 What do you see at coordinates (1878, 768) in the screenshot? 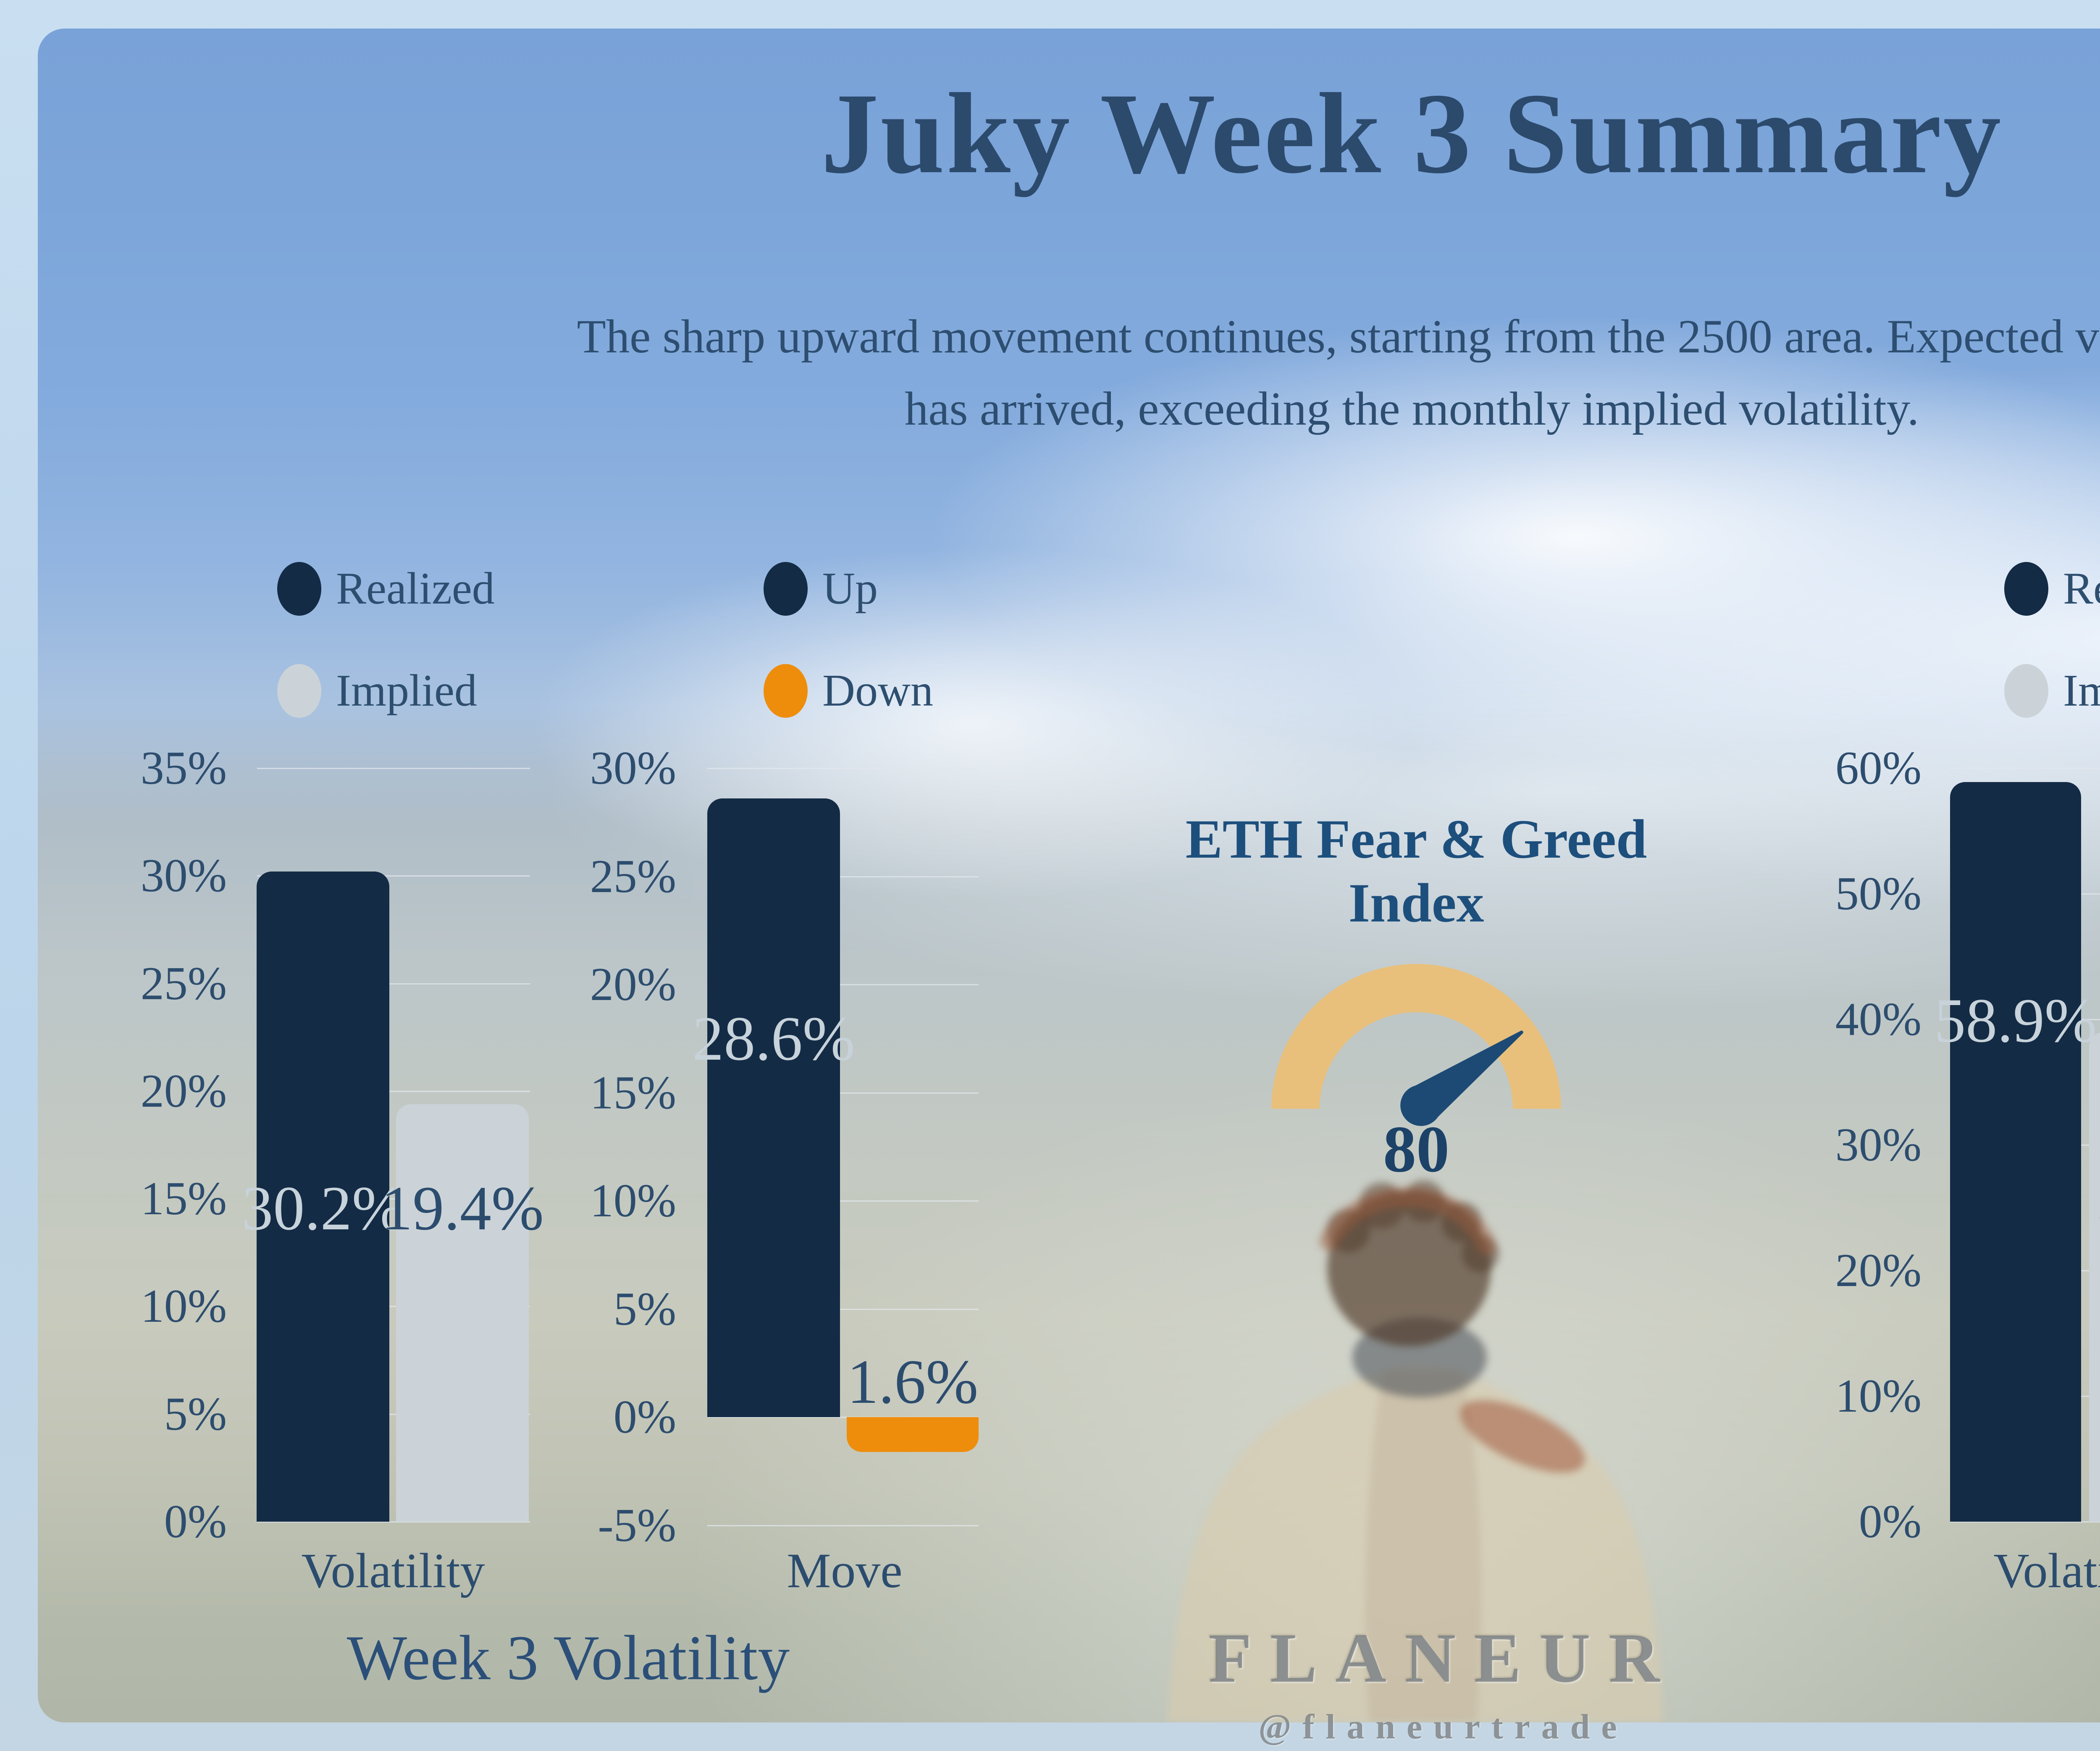
I see `y-tick-label: 60%` at bounding box center [1878, 768].